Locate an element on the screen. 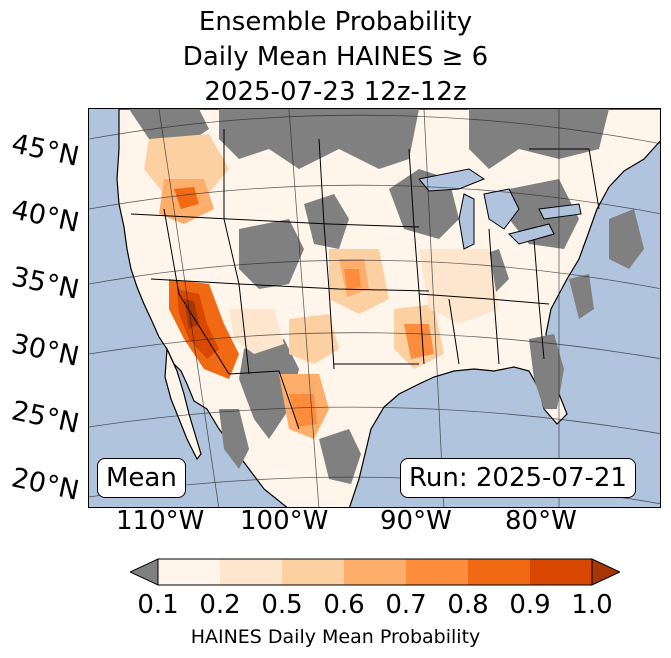 This screenshot has width=671, height=658. colorbar-tick-3: 0.6 is located at coordinates (344, 605).